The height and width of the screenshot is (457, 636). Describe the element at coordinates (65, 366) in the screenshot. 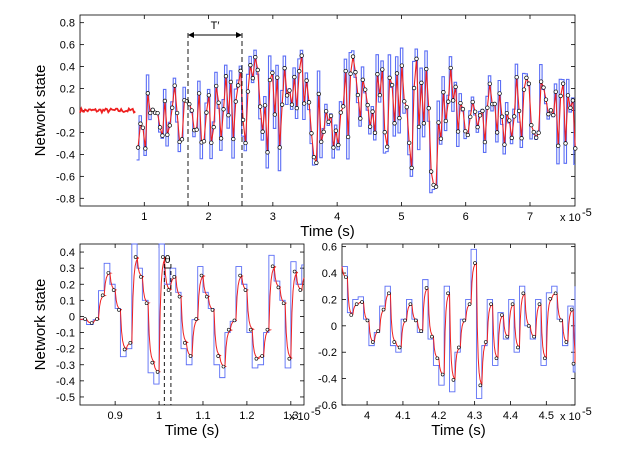

I see `y-tick-label: -0.3` at that location.